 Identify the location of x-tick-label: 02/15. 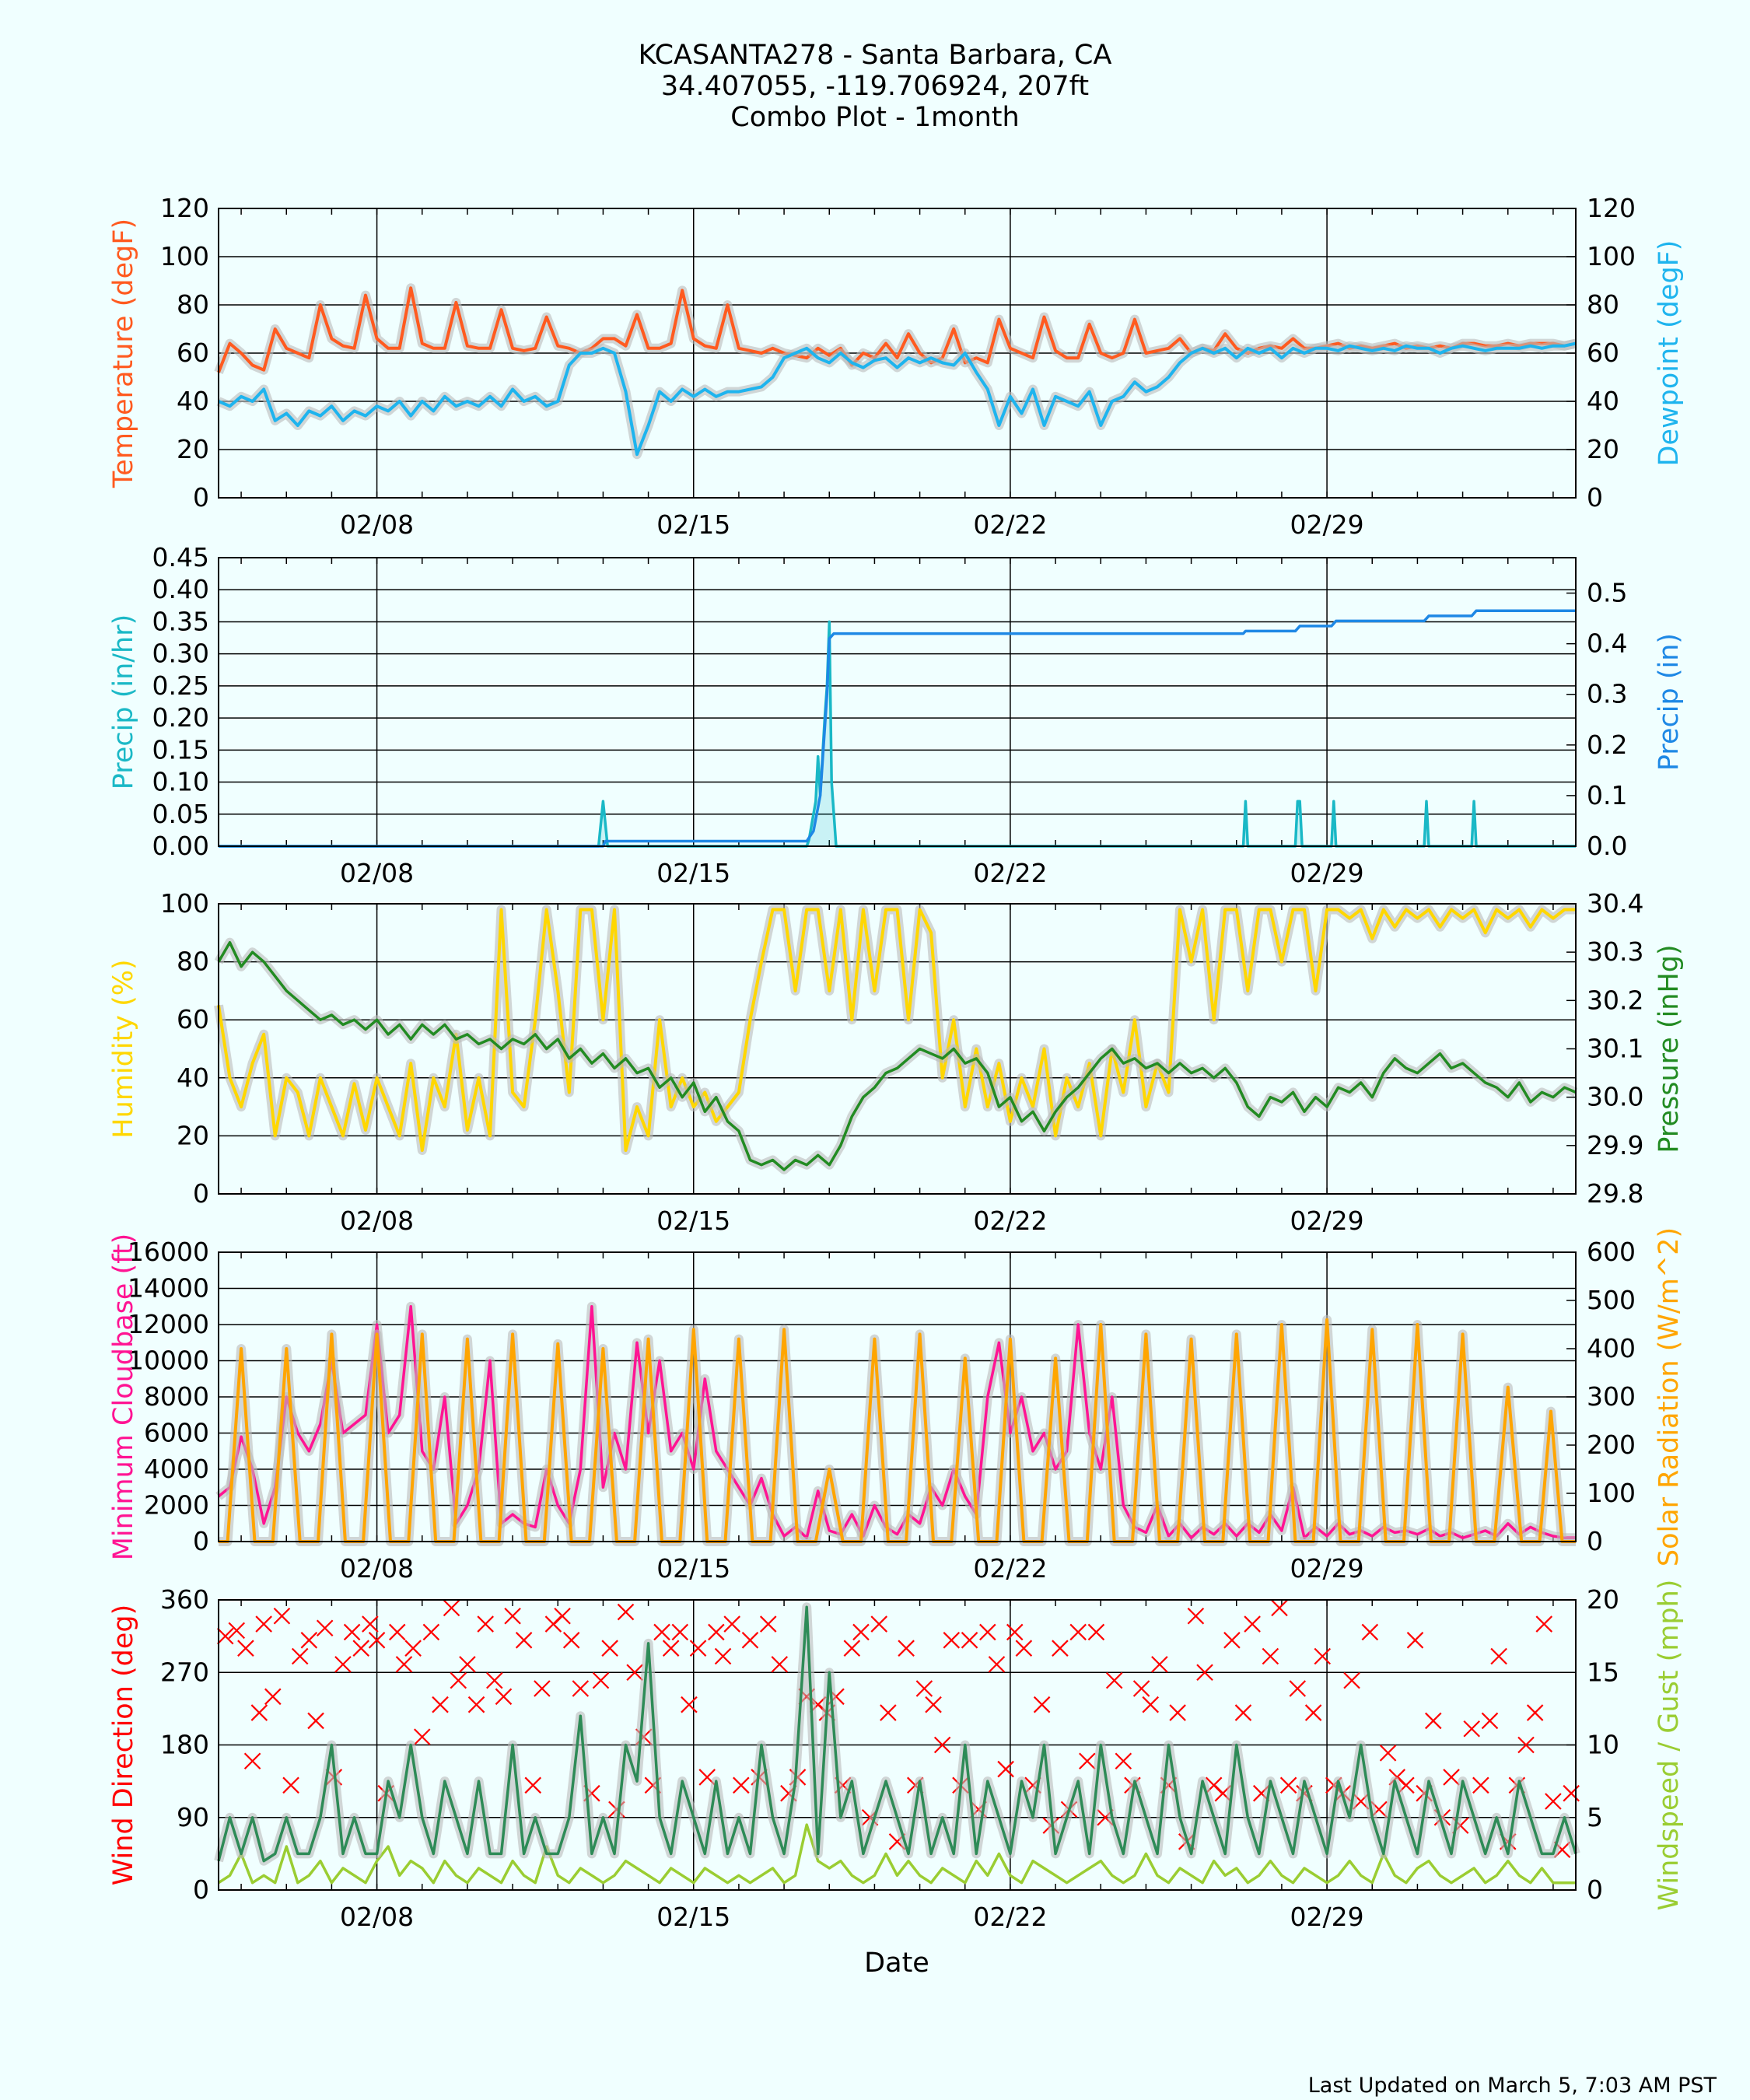
(693, 873).